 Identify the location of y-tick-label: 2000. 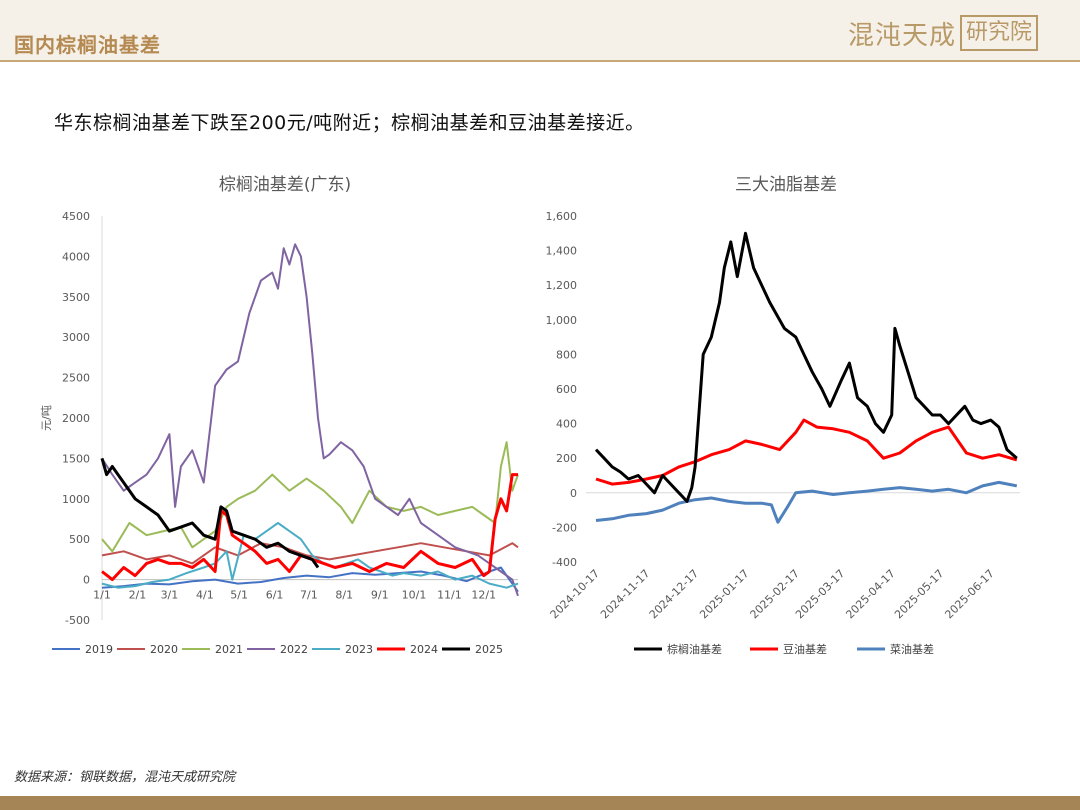
(76, 418).